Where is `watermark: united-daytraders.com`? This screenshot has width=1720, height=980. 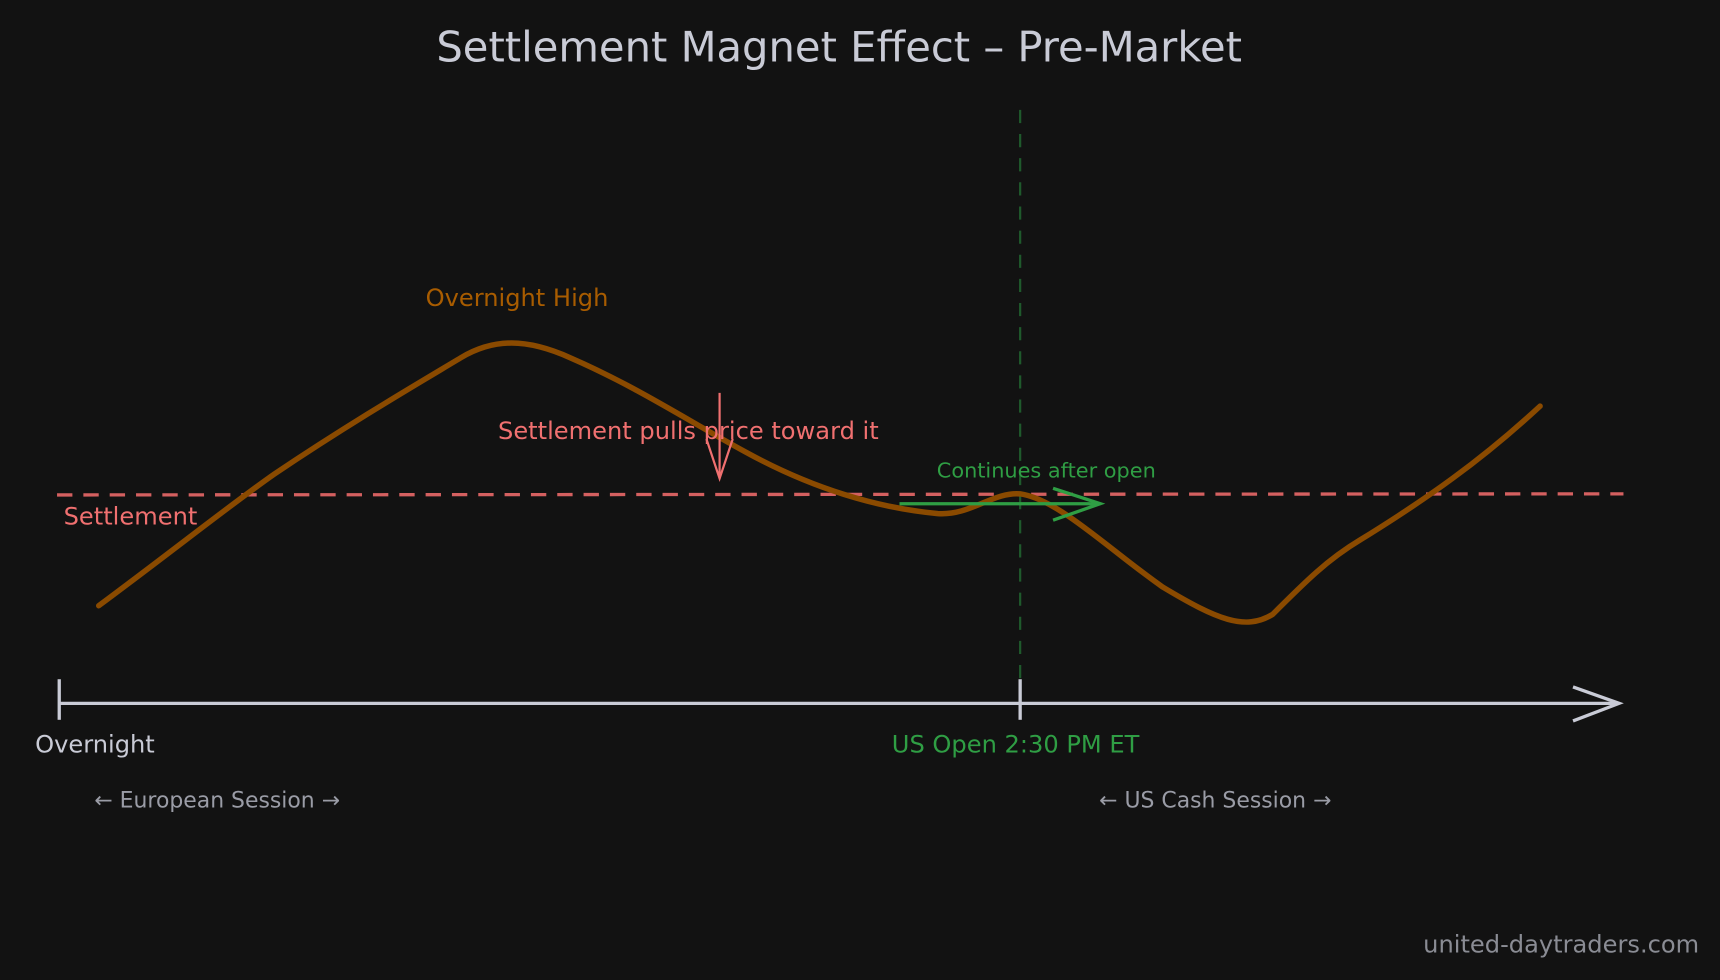 watermark: united-daytraders.com is located at coordinates (1561, 944).